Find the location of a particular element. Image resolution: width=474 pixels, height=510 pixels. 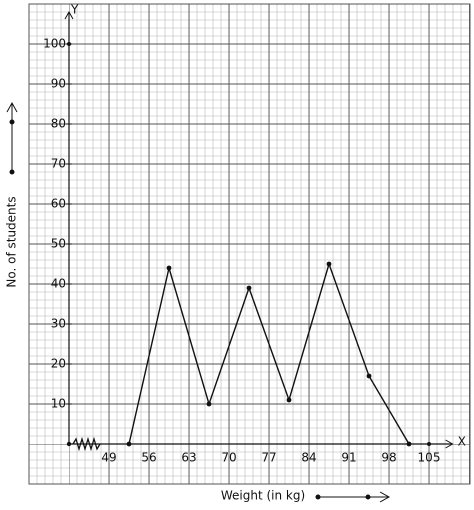

origin is located at coordinates (69, 444).